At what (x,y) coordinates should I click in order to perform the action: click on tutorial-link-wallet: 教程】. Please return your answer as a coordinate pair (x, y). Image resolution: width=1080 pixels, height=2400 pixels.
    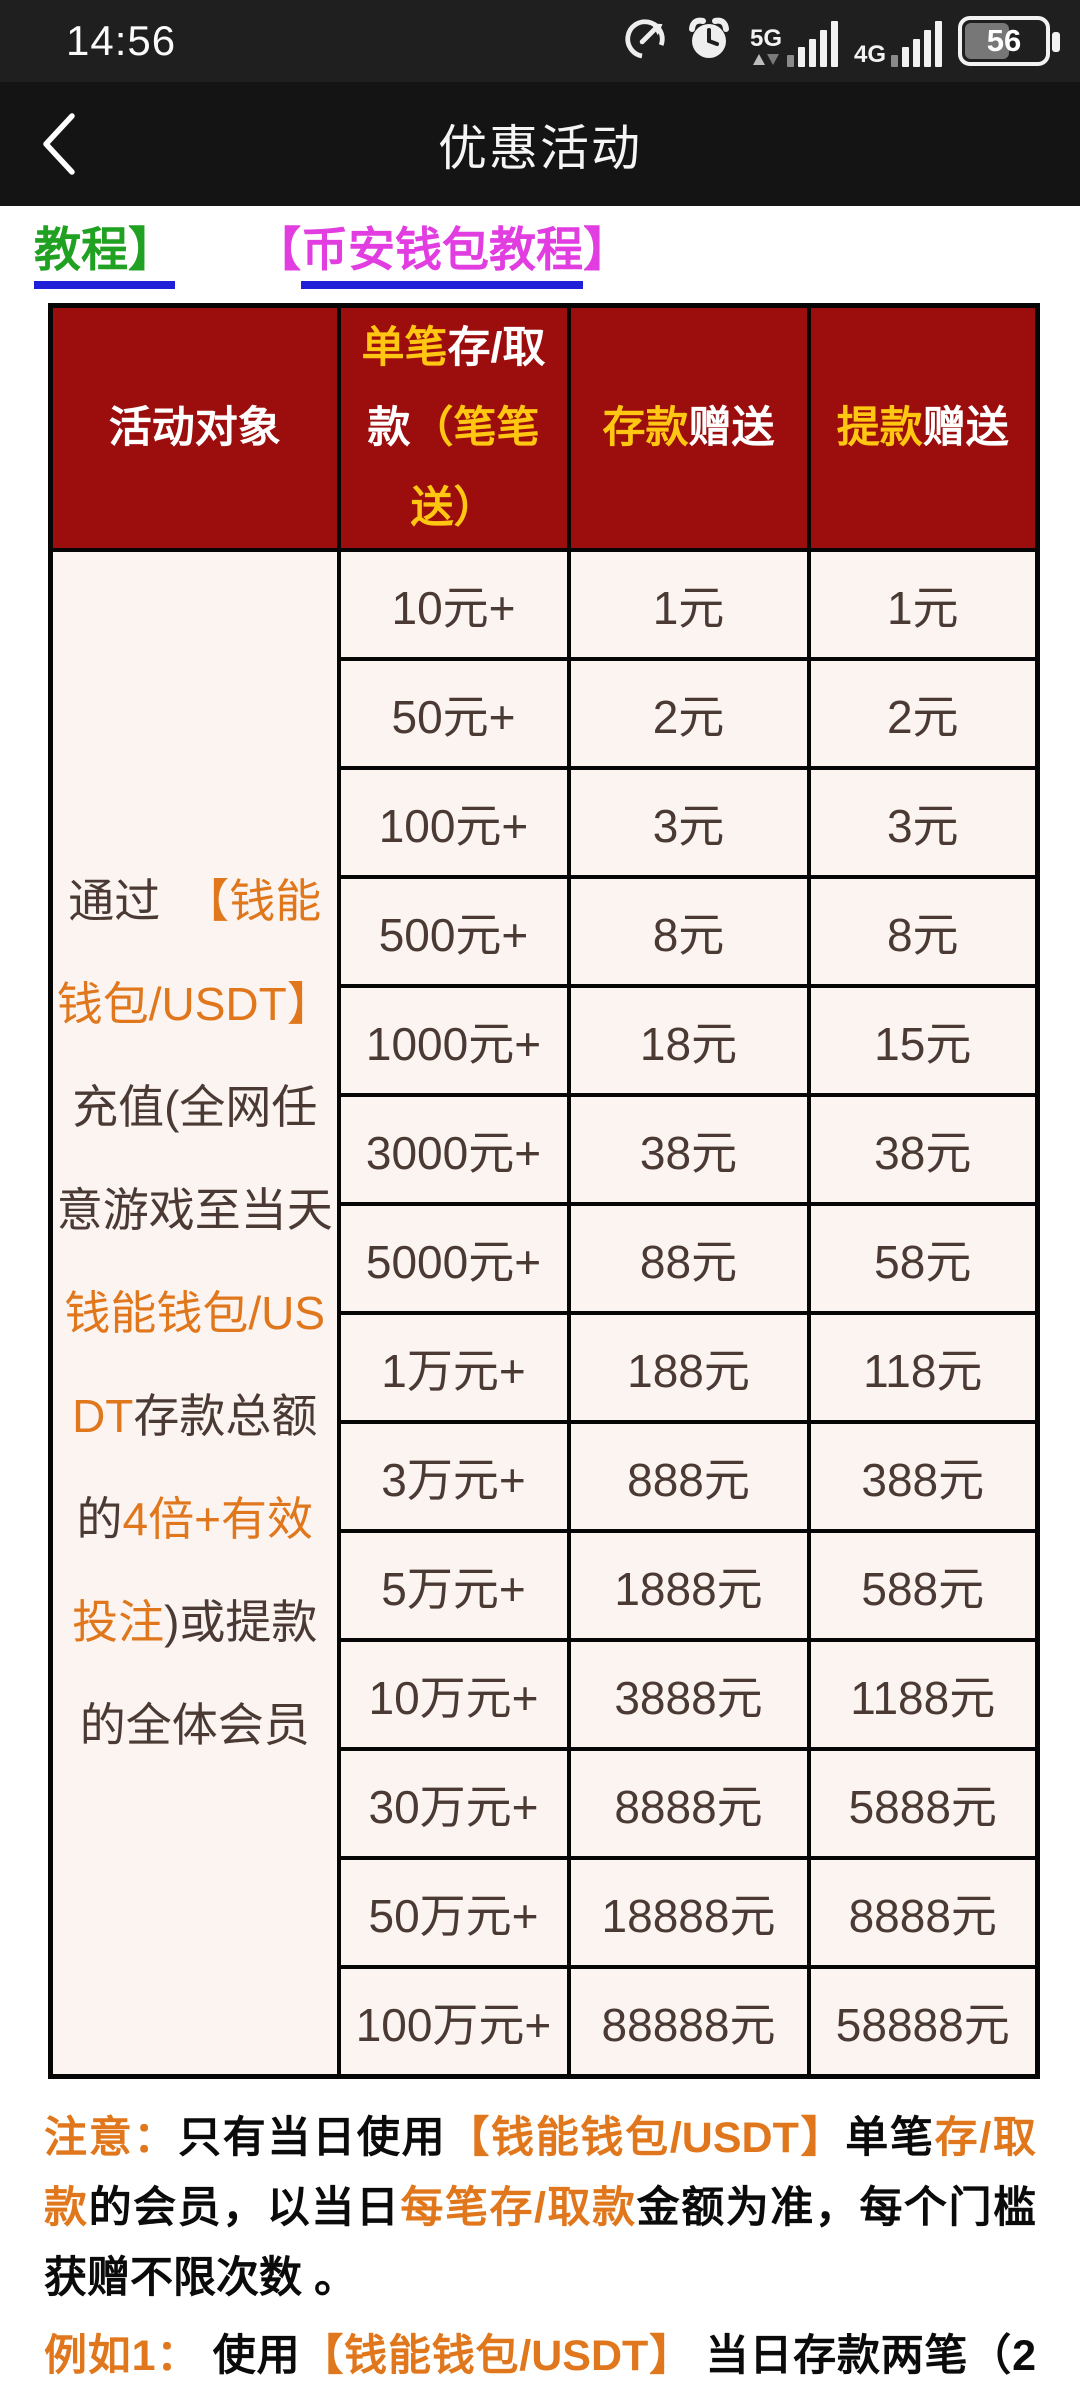
    Looking at the image, I should click on (104, 254).